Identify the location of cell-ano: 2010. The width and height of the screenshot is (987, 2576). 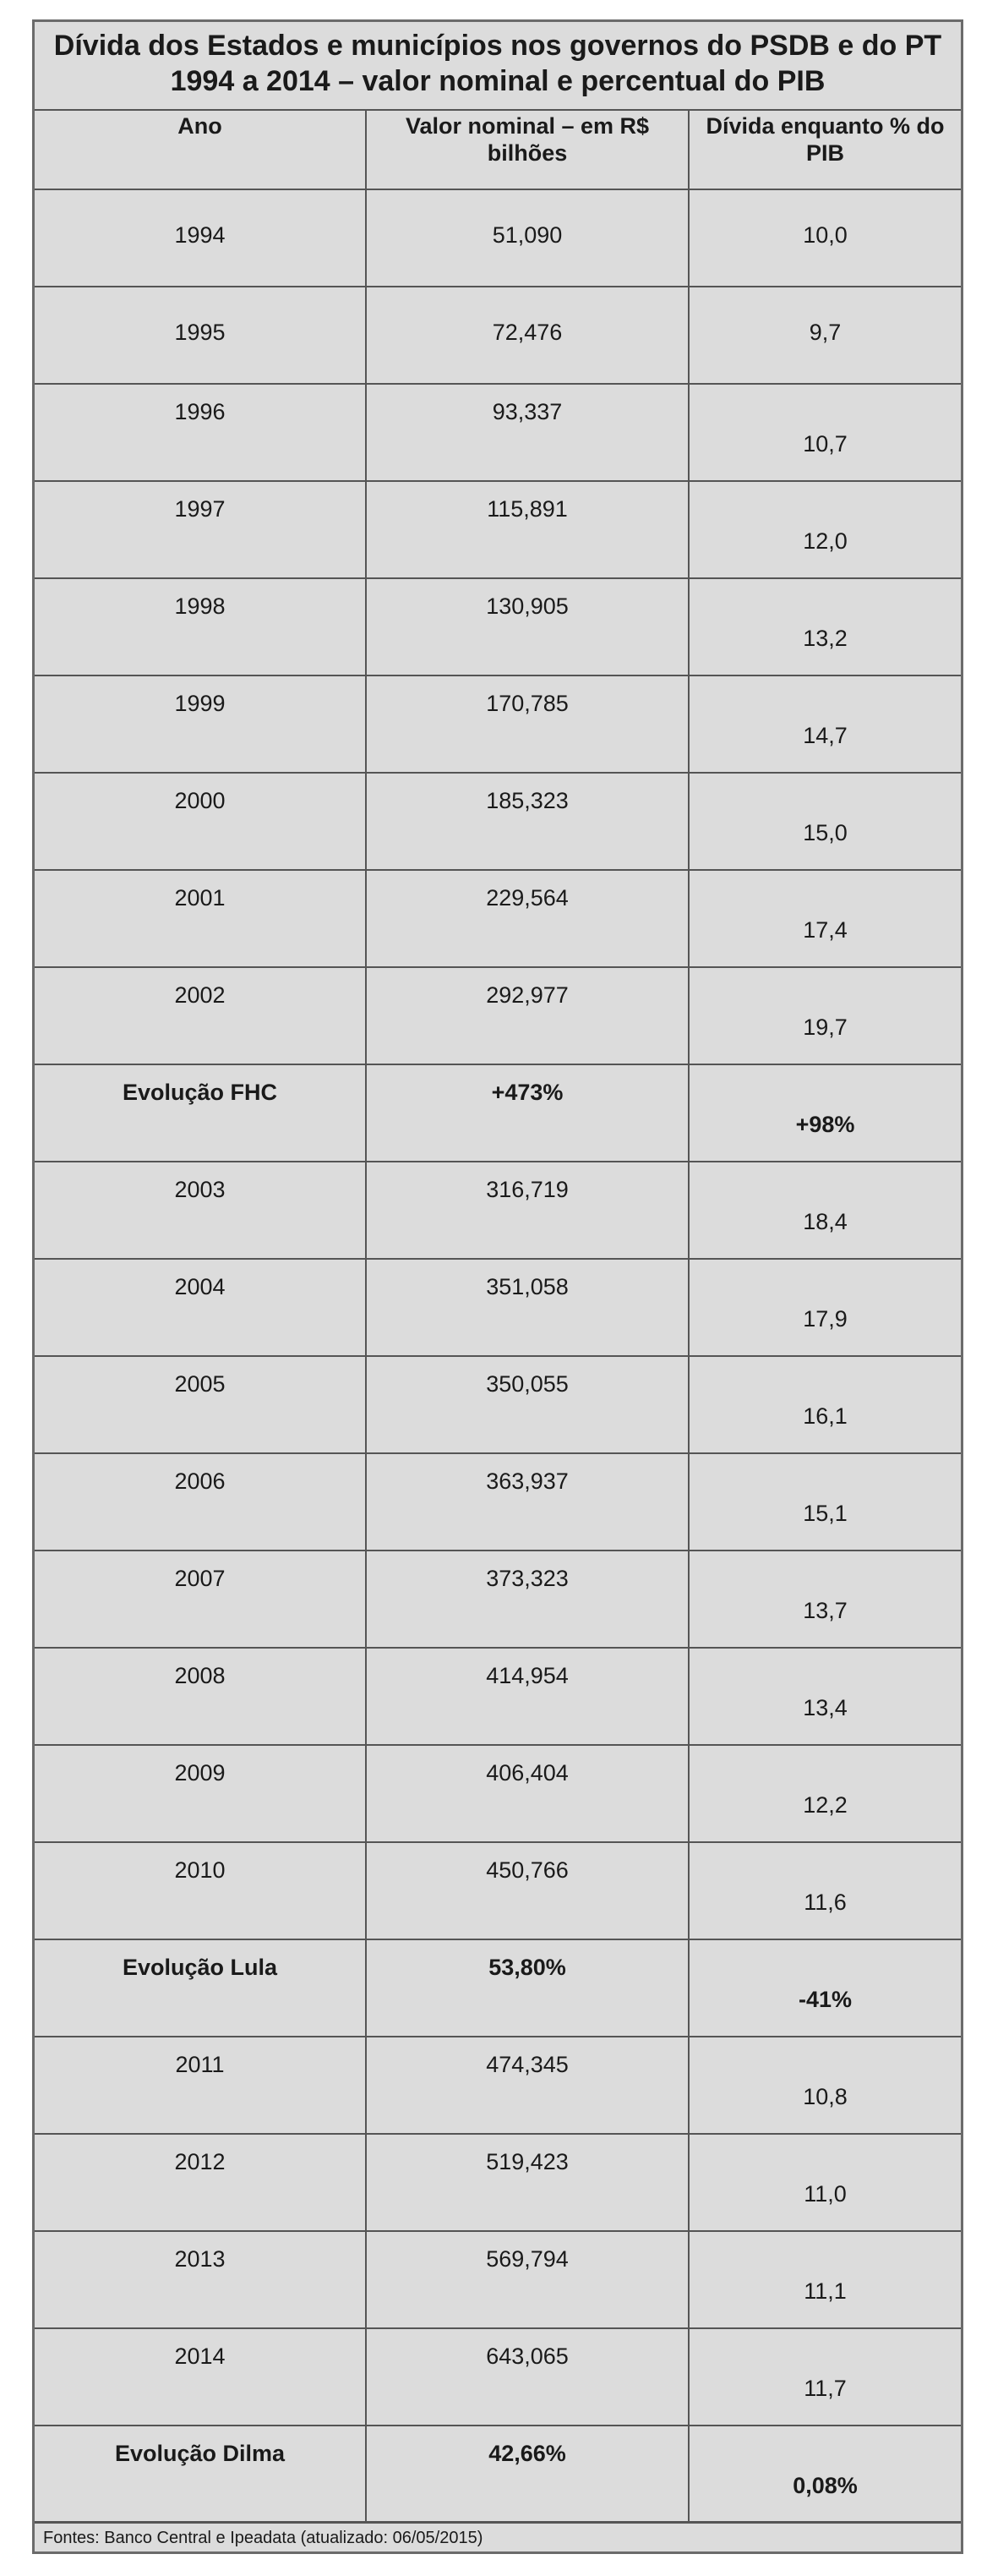
(201, 1891).